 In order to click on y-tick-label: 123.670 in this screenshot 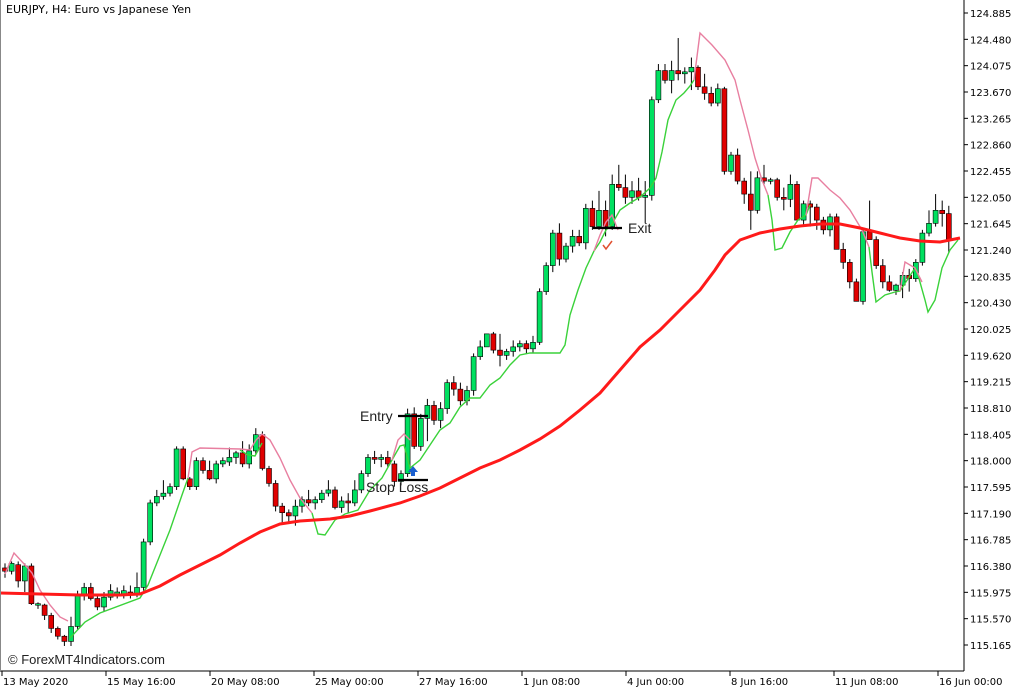, I will do `click(990, 93)`.